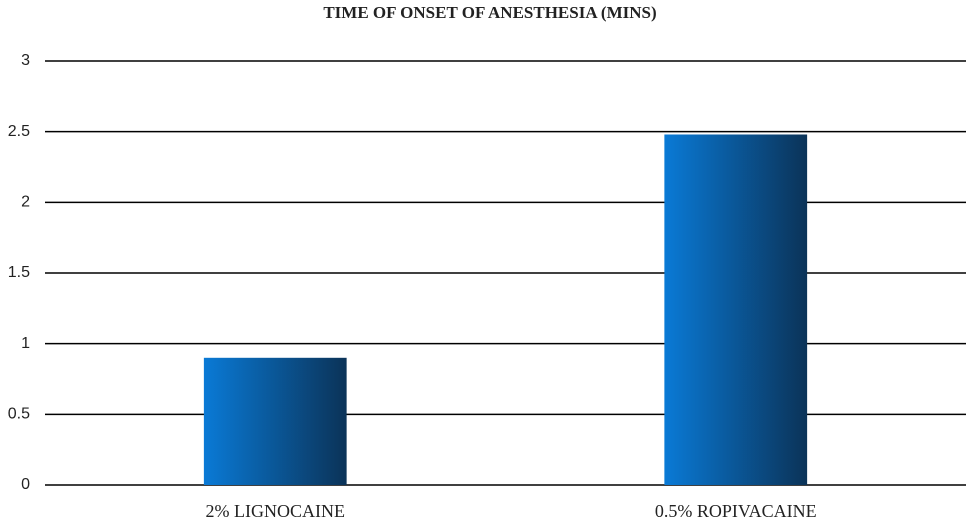  Describe the element at coordinates (736, 511) in the screenshot. I see `x-tick-label: 0.5% ROPIVACAINE` at that location.